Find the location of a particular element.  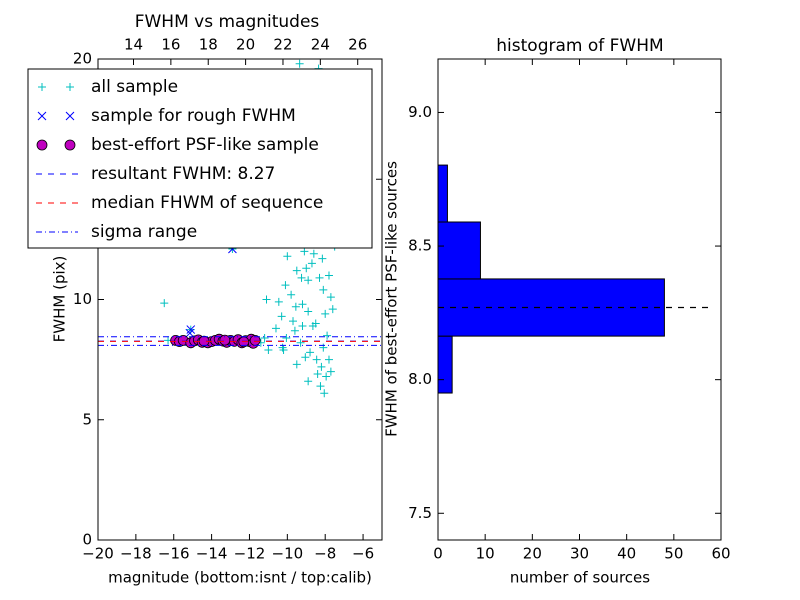

legend-label: sigma range is located at coordinates (144, 232).